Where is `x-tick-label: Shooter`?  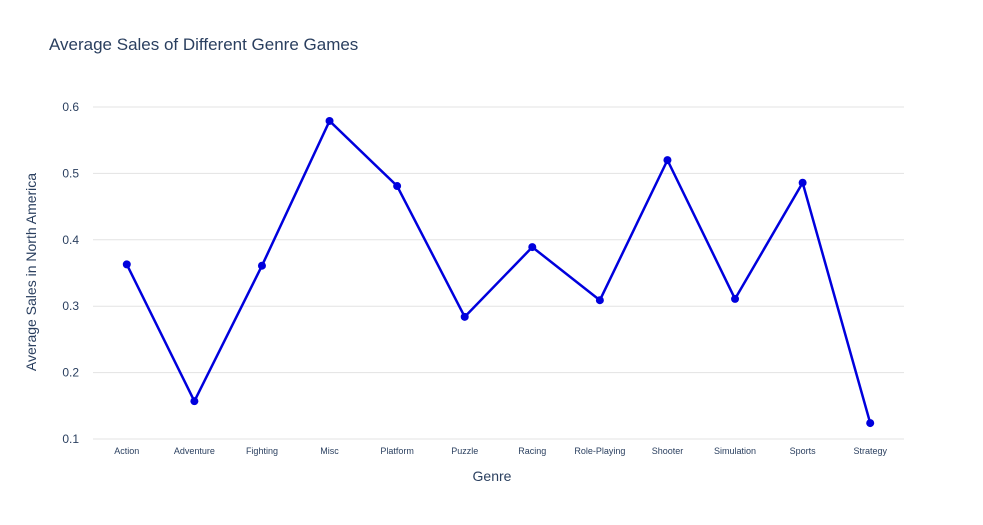
x-tick-label: Shooter is located at coordinates (668, 451).